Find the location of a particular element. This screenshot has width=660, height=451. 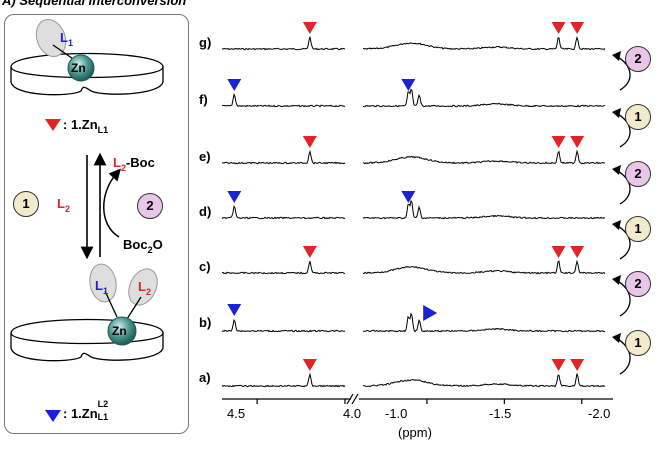

tick-label-minus-1-5: -1.5 is located at coordinates (500, 413).